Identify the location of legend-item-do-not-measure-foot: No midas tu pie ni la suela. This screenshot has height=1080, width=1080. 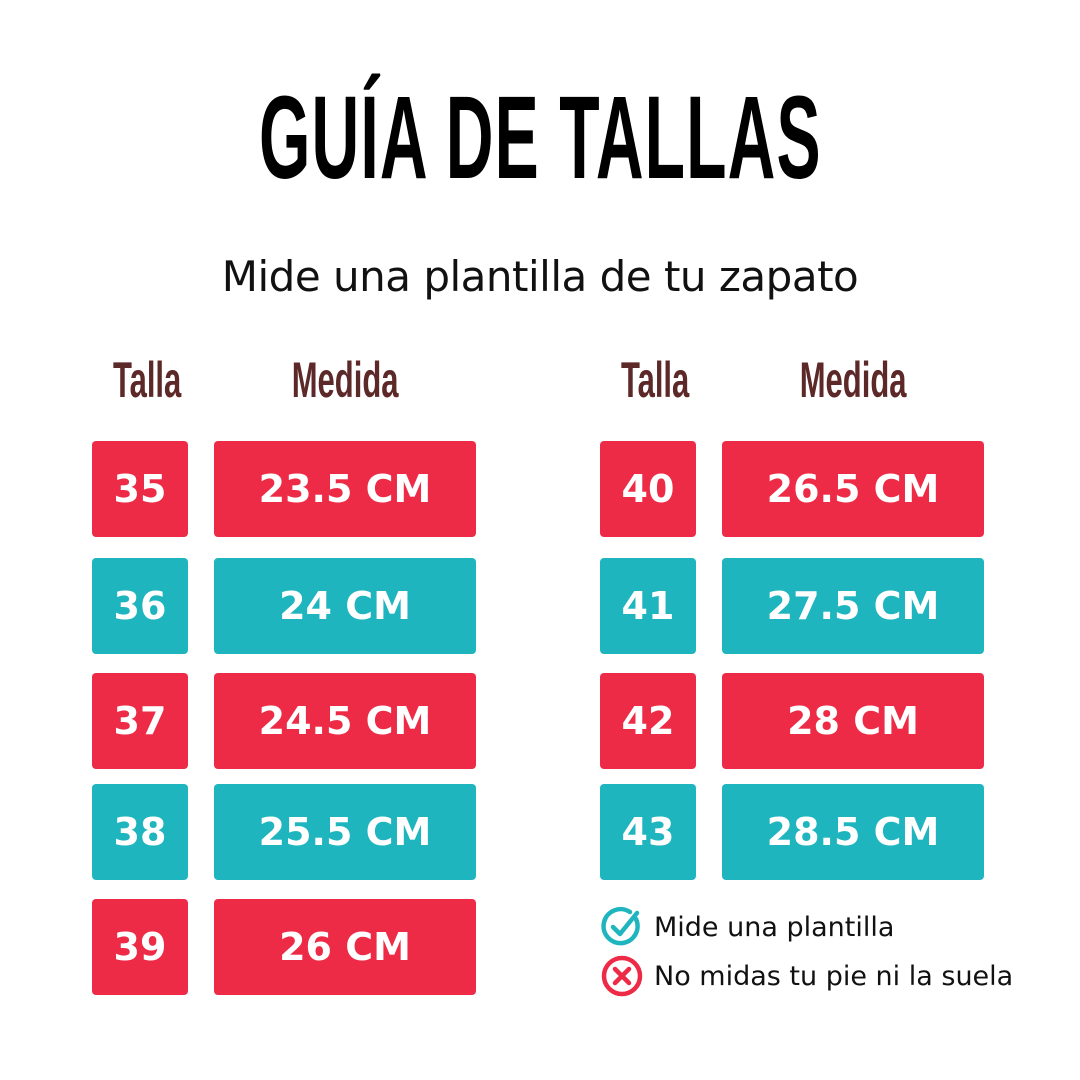
(806, 976).